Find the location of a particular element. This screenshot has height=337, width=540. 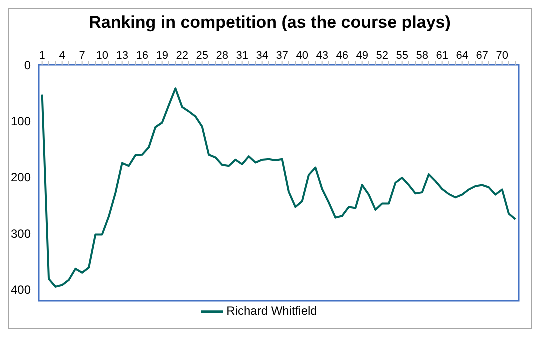

x-tick-label: 34 is located at coordinates (262, 56).